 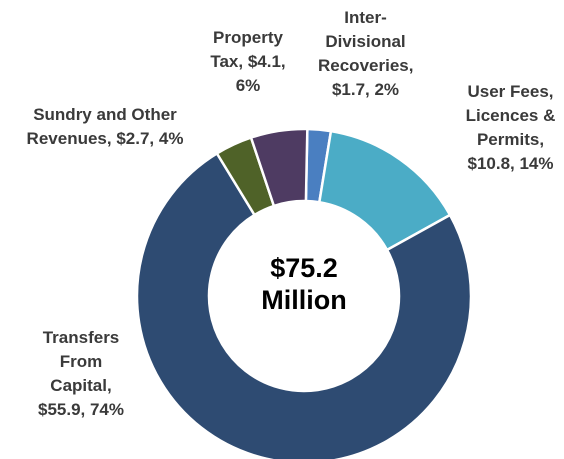 What do you see at coordinates (510, 163) in the screenshot?
I see `value-label: $10.8, 14%` at bounding box center [510, 163].